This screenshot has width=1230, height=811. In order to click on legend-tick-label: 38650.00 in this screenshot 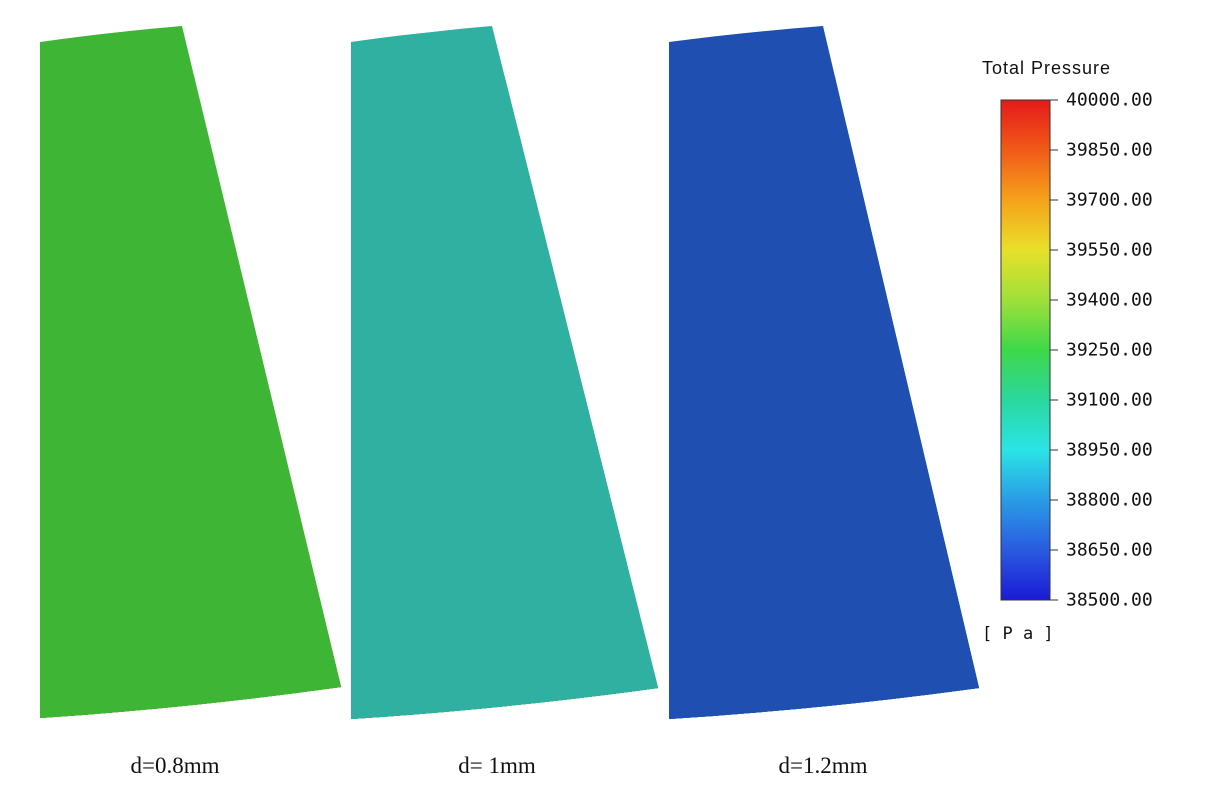, I will do `click(1109, 550)`.